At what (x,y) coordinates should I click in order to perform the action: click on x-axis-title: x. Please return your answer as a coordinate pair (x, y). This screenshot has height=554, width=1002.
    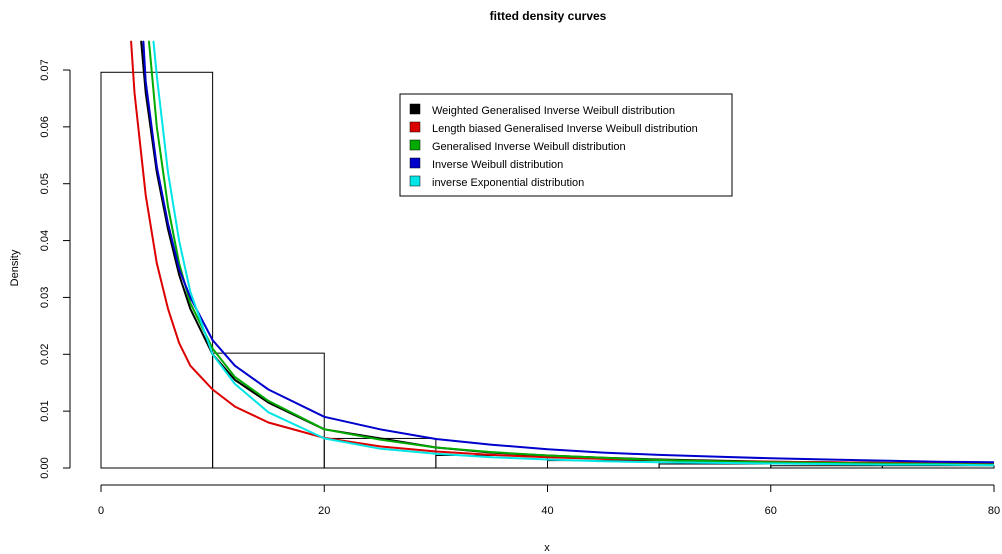
    Looking at the image, I should click on (547, 548).